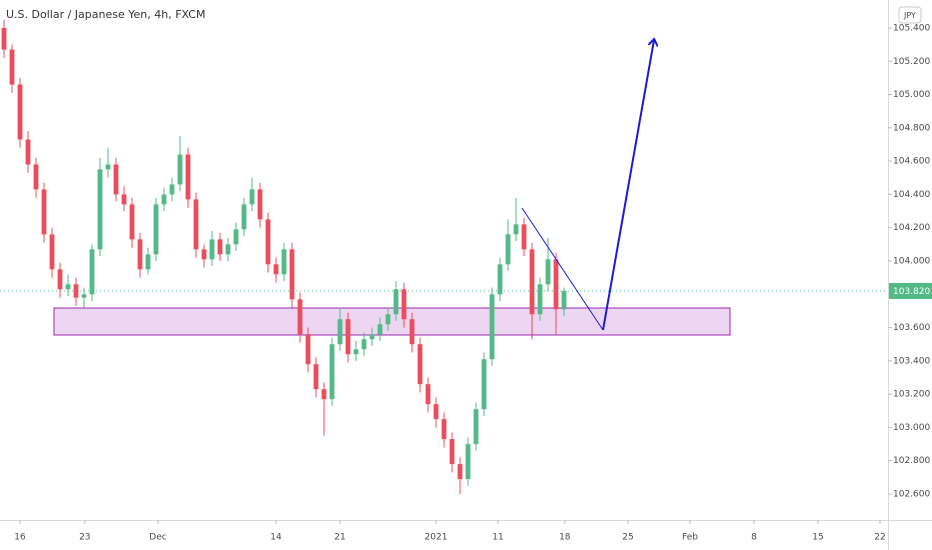 The image size is (932, 550). I want to click on y-tick-label: 104.000, so click(911, 261).